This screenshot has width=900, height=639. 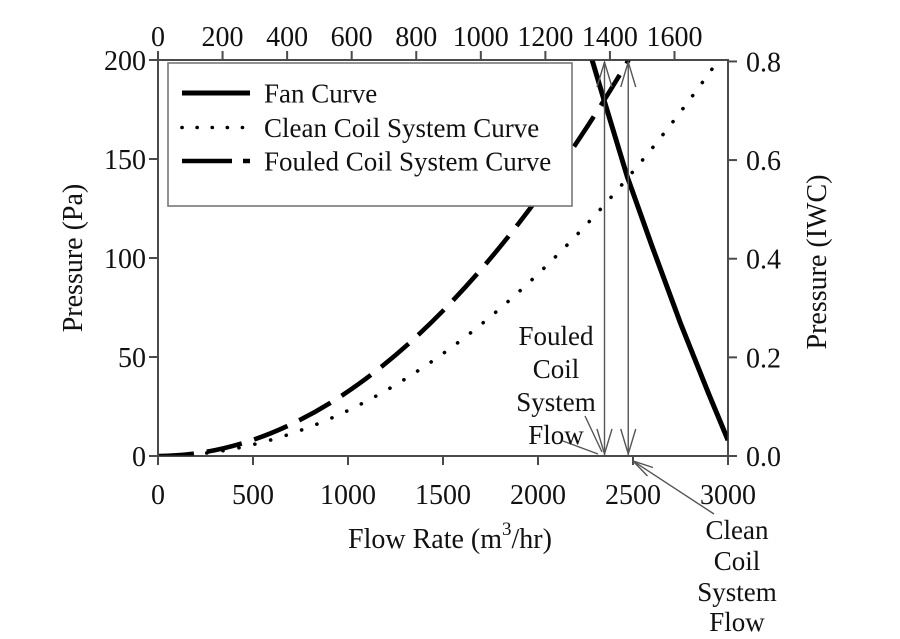 What do you see at coordinates (658, 251) in the screenshot?
I see `fan-curve-line` at bounding box center [658, 251].